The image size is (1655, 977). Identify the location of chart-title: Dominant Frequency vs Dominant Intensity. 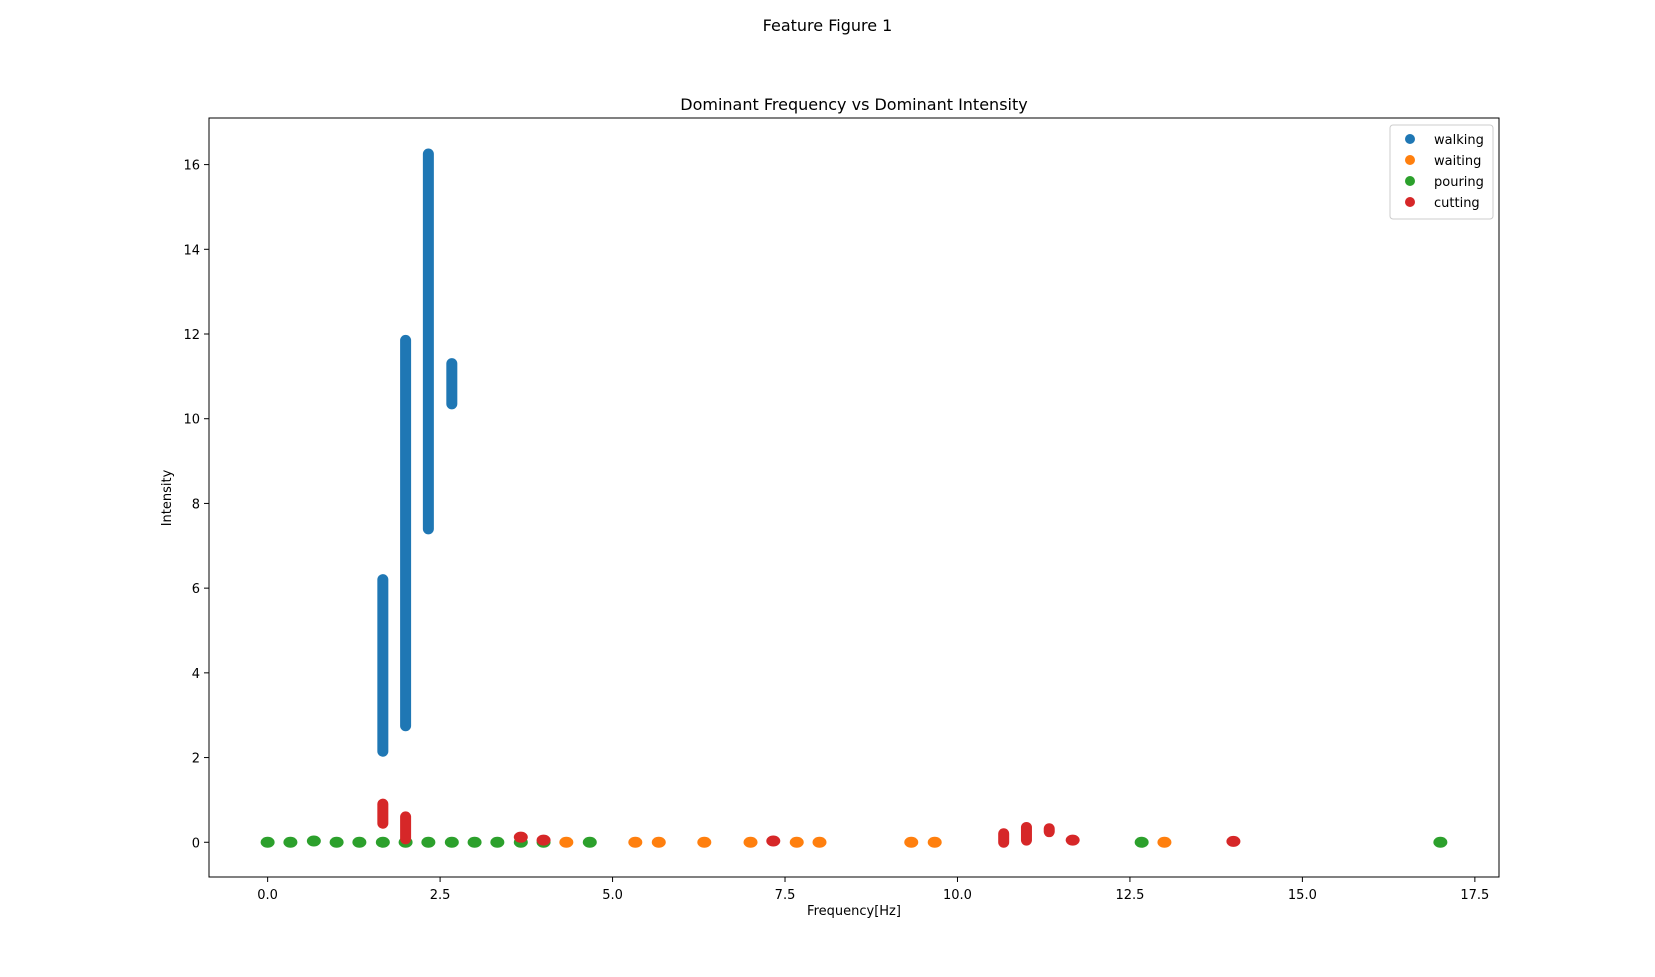
(853, 104).